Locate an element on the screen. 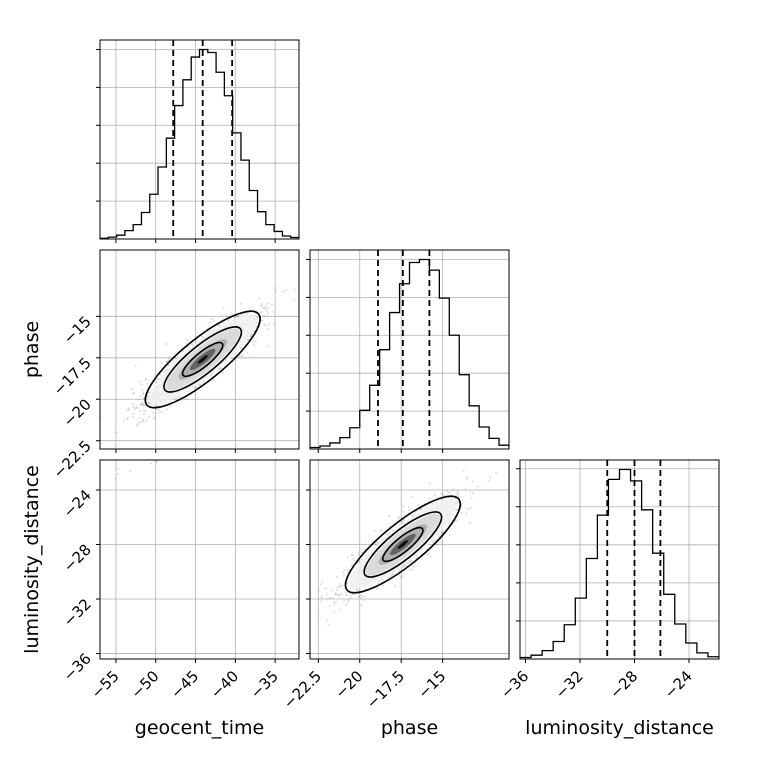 The image size is (760, 760). x-tick-label: −28 is located at coordinates (623, 684).